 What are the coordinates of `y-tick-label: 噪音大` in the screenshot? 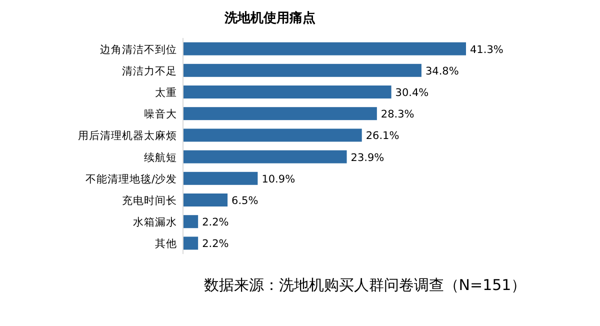 It's located at (160, 114).